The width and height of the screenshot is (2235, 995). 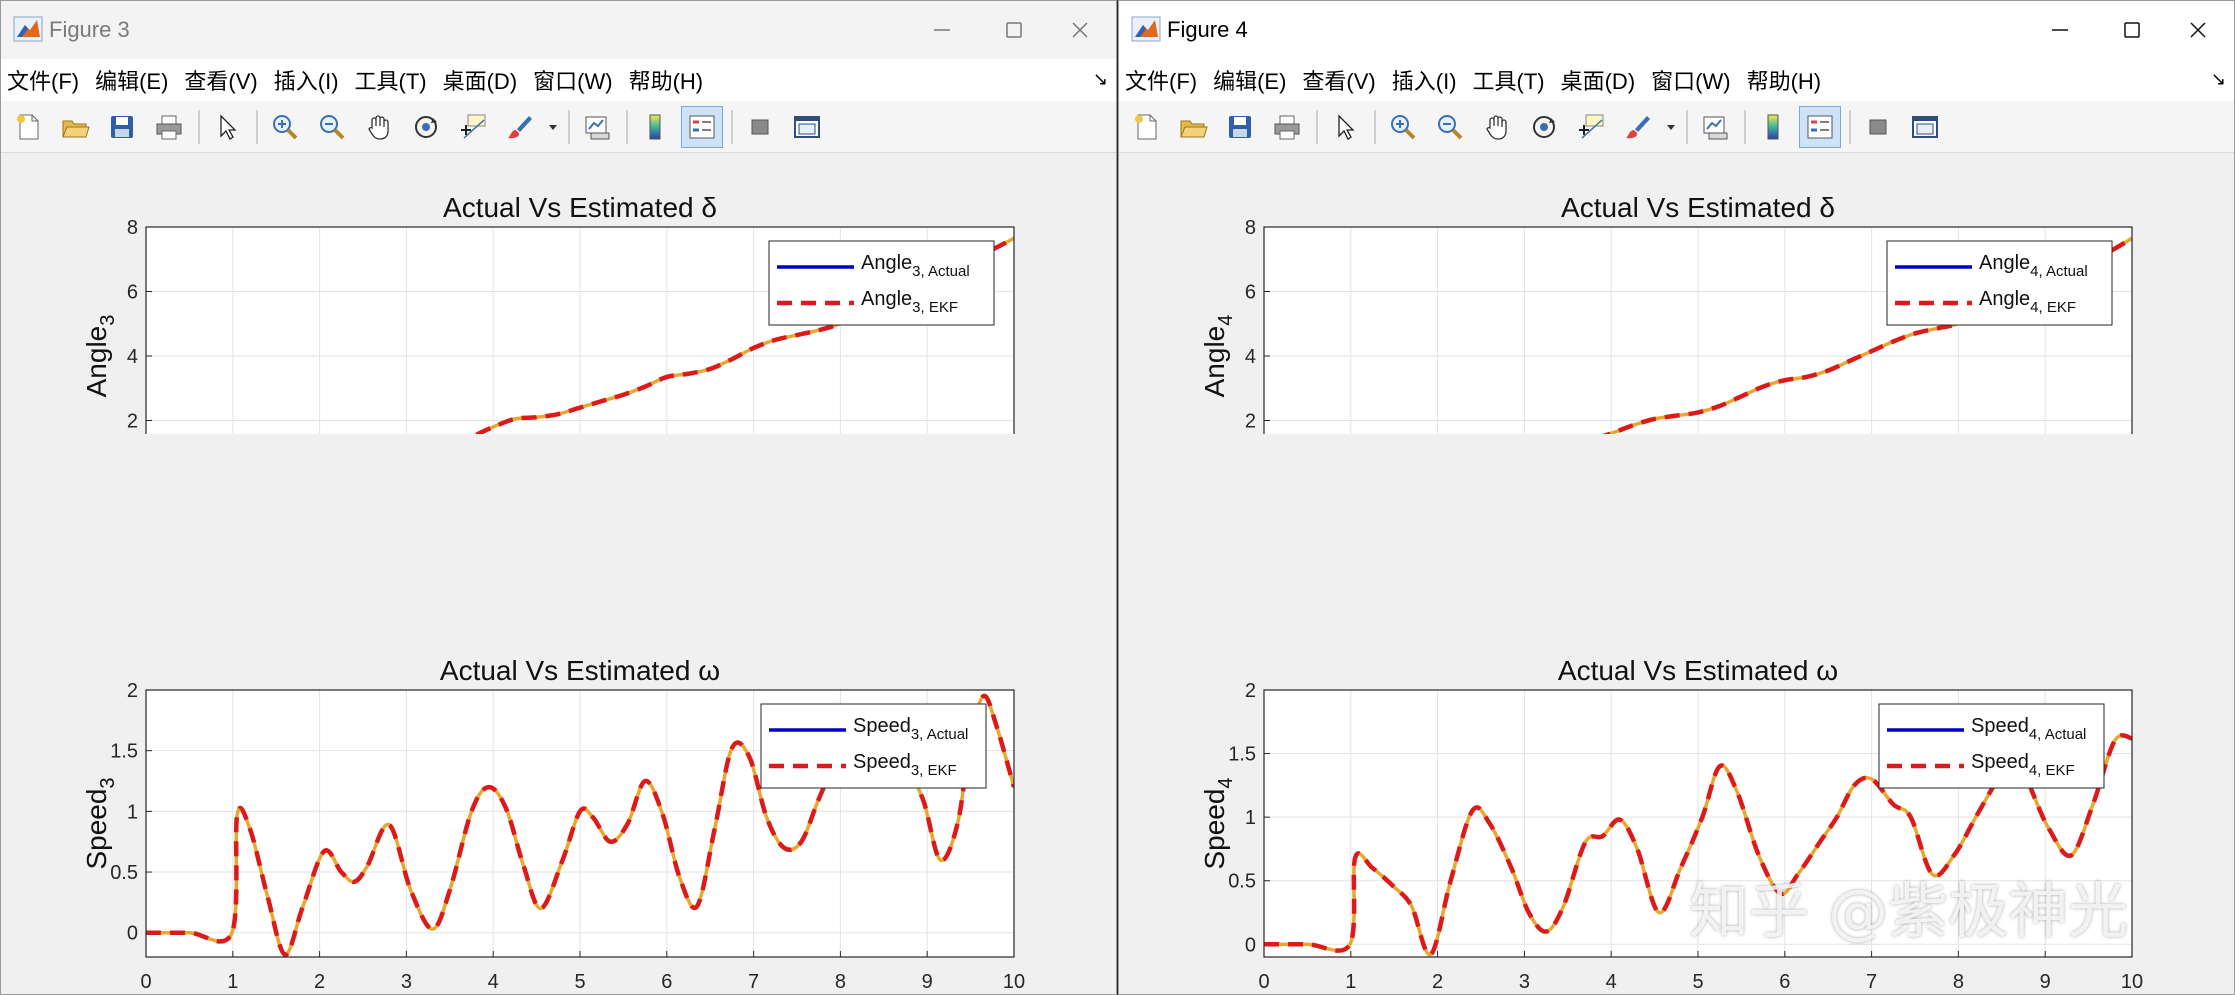 What do you see at coordinates (100, 823) in the screenshot?
I see `y-axis-label: Speed3` at bounding box center [100, 823].